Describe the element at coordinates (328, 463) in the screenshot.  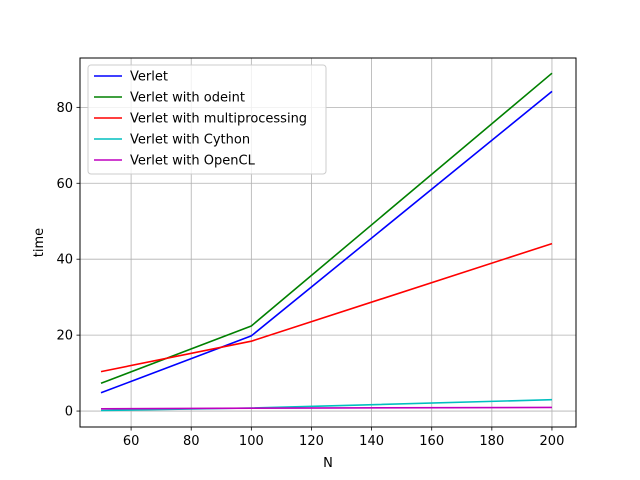
I see `x-axis-label: N` at that location.